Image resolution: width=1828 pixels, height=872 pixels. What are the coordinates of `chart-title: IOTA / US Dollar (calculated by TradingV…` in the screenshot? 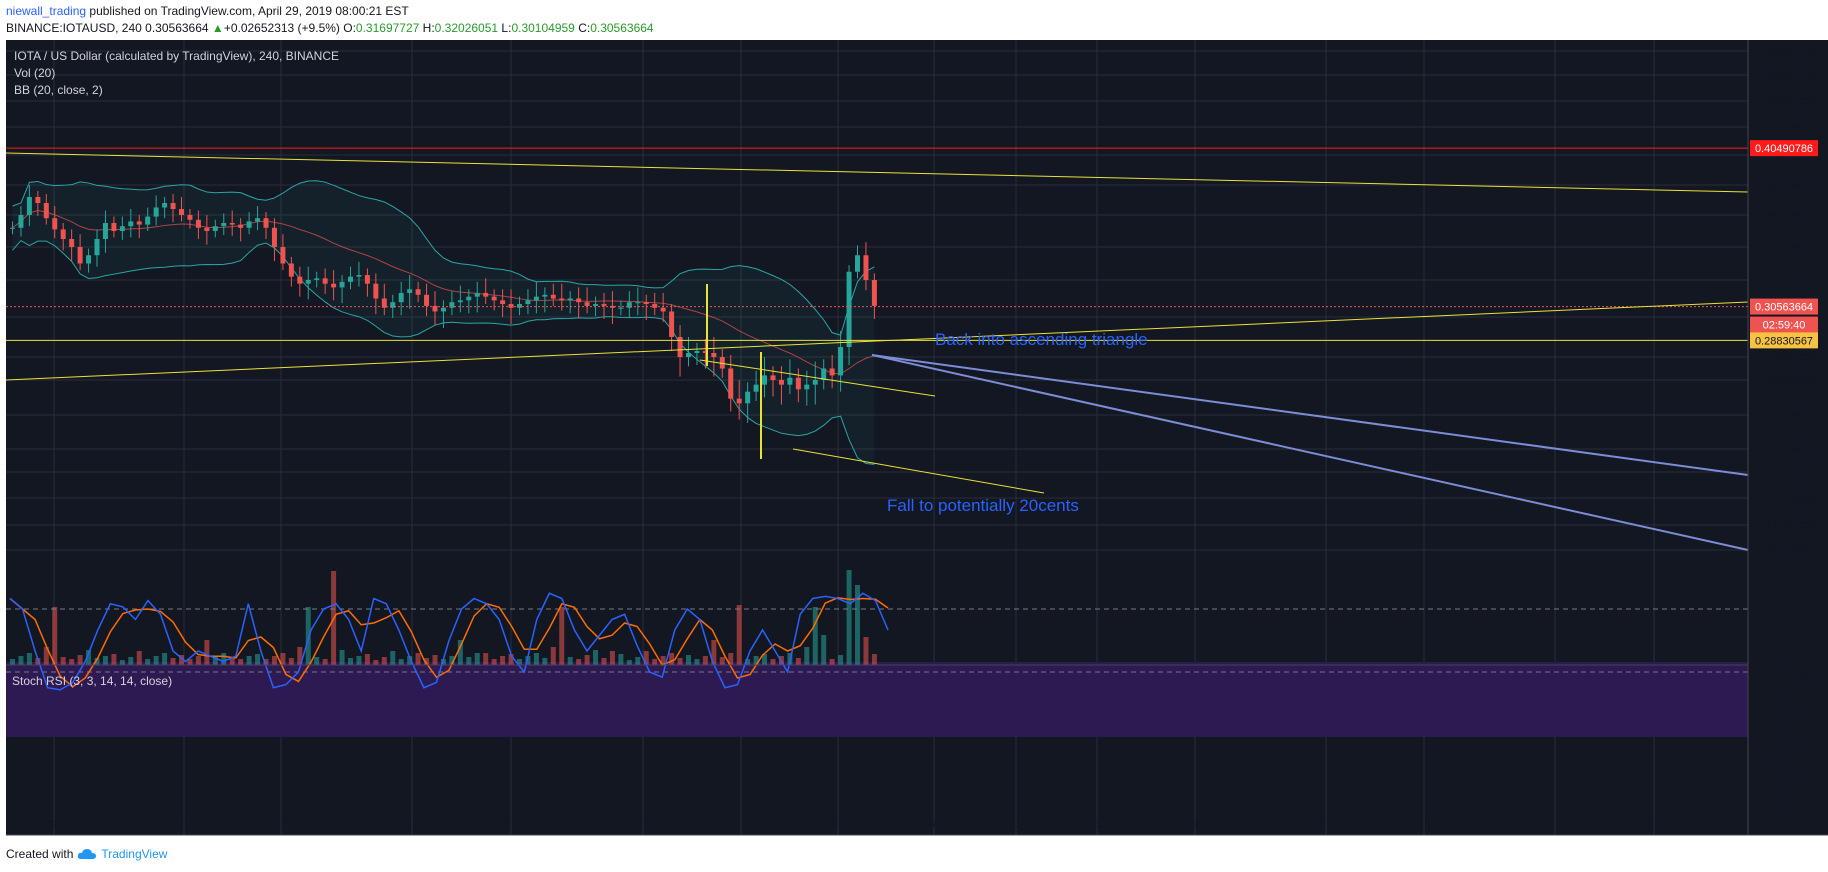 It's located at (176, 56).